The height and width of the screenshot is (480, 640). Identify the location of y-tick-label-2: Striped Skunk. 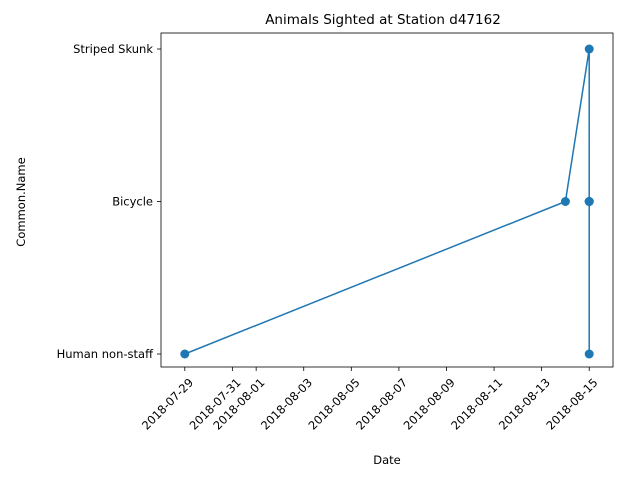
(113, 49).